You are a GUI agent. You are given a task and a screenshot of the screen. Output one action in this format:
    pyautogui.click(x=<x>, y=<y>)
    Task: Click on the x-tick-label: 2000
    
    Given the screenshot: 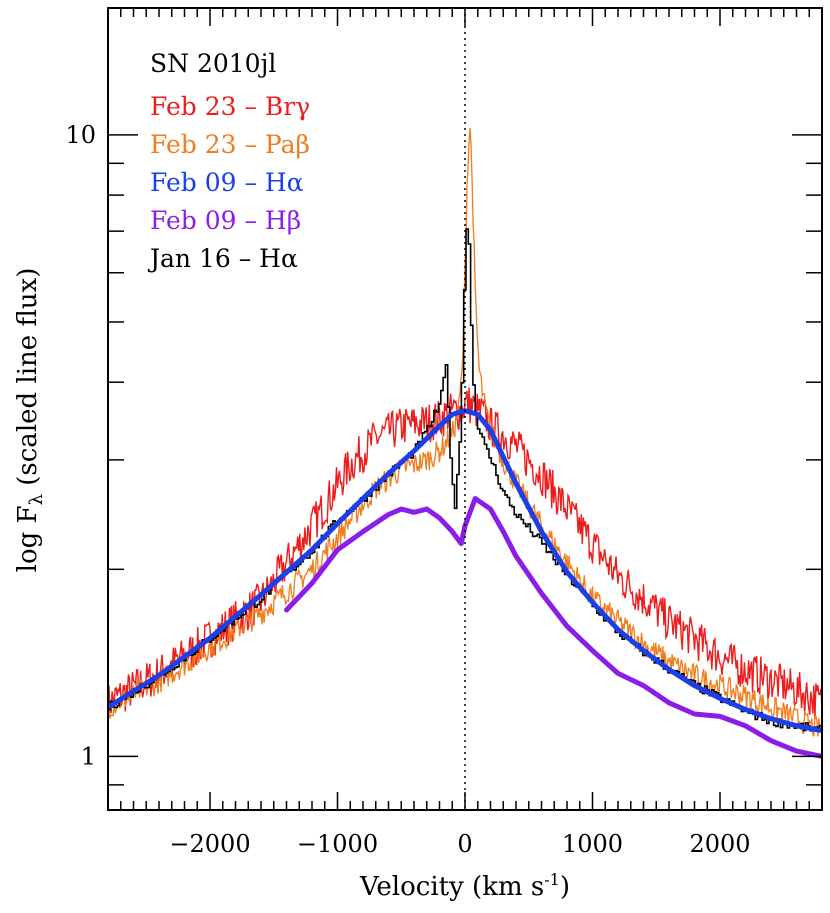 What is the action you would take?
    pyautogui.click(x=719, y=844)
    